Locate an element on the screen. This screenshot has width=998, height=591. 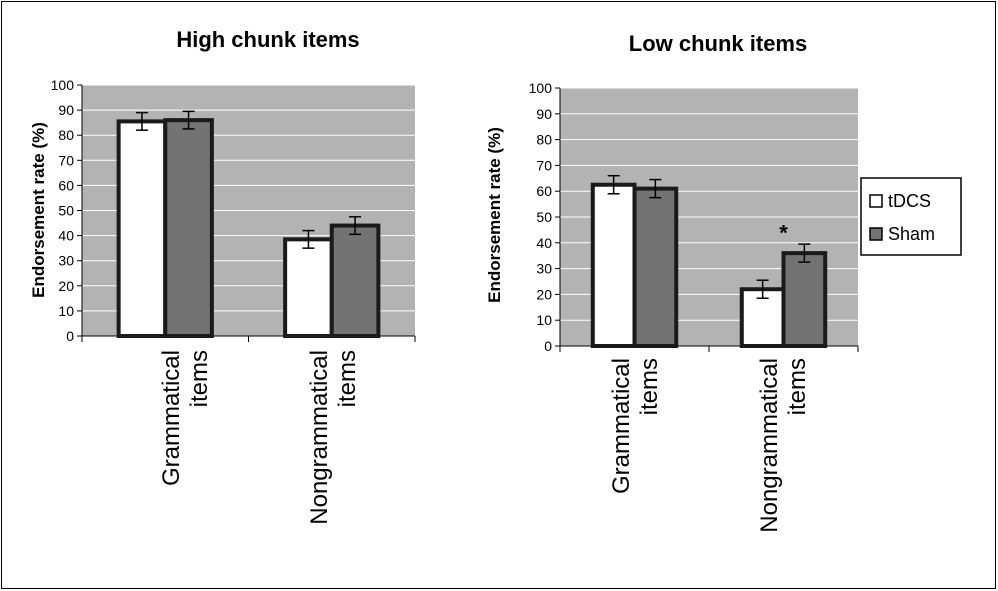
chart-2-y-tick-label: 100 is located at coordinates (541, 88).